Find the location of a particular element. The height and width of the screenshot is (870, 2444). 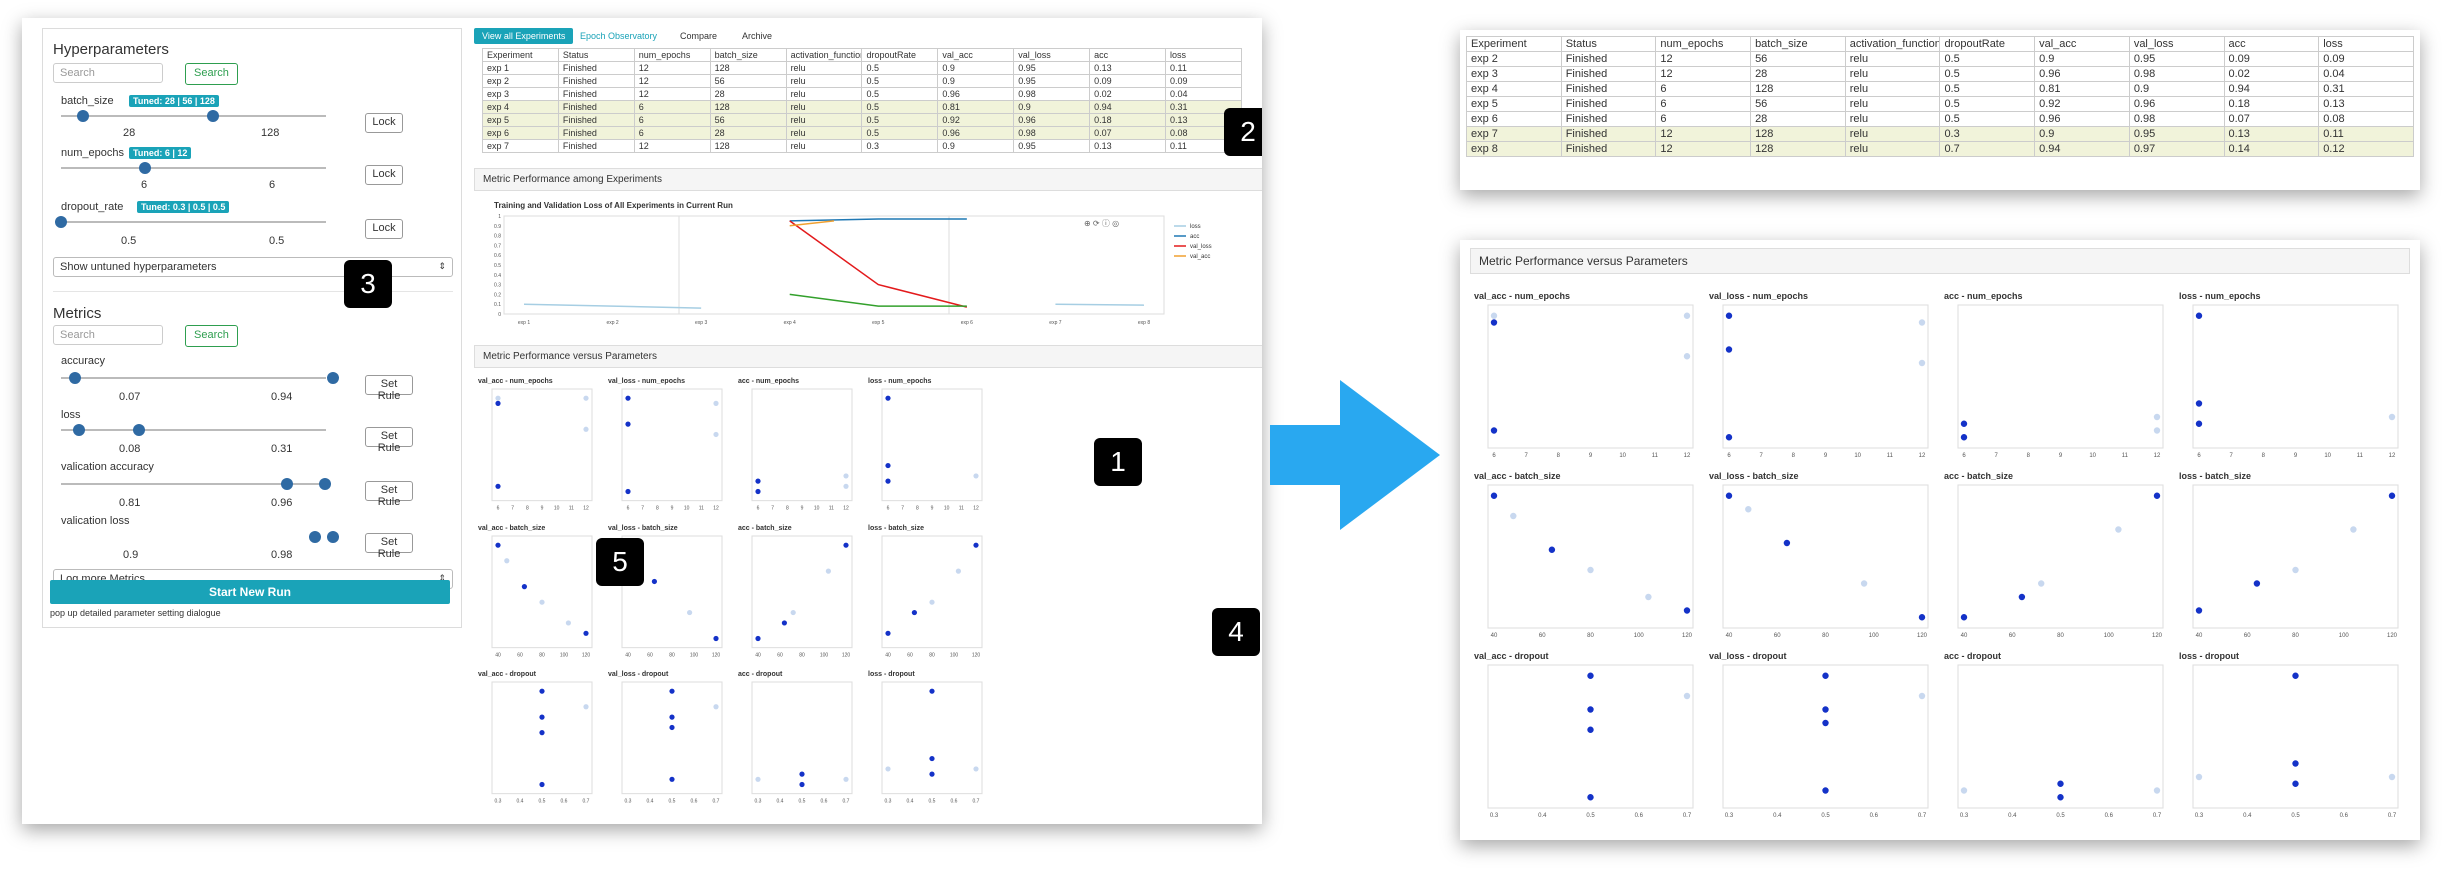

table-row: exp 1 Finished 12 128 relu 0.5 0.9 0.95 0.13 0.11 is located at coordinates (862, 68).